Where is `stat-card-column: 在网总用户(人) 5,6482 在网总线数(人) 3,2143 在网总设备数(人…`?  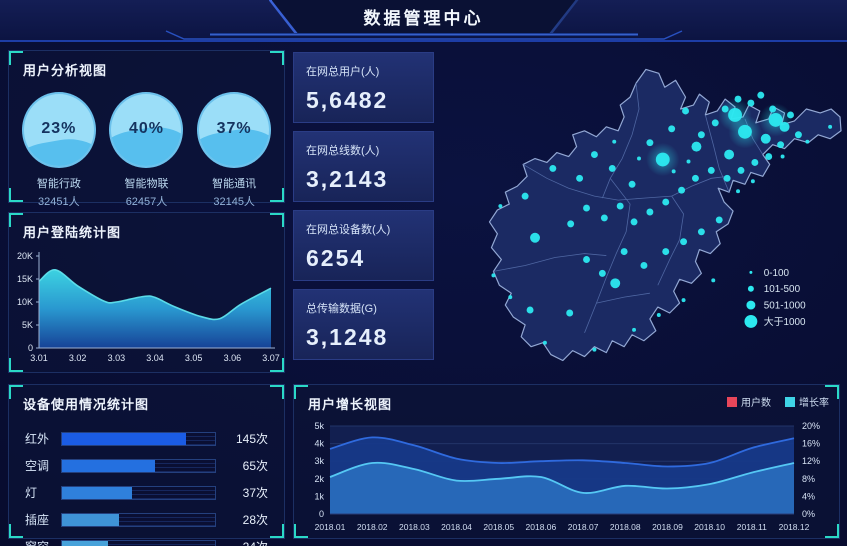
stat-card-column: 在网总用户(人) 5,6482 在网总线数(人) 3,2143 在网总设备数(人… is located at coordinates (363, 210).